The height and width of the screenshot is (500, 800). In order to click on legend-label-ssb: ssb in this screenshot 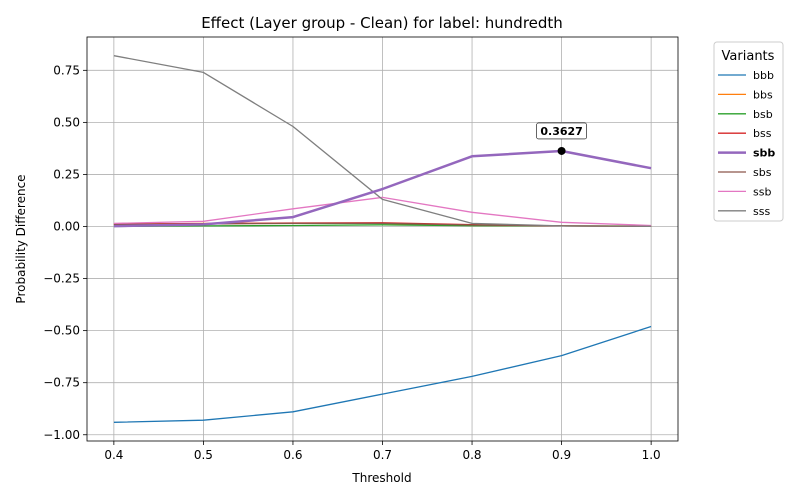, I will do `click(762, 191)`.